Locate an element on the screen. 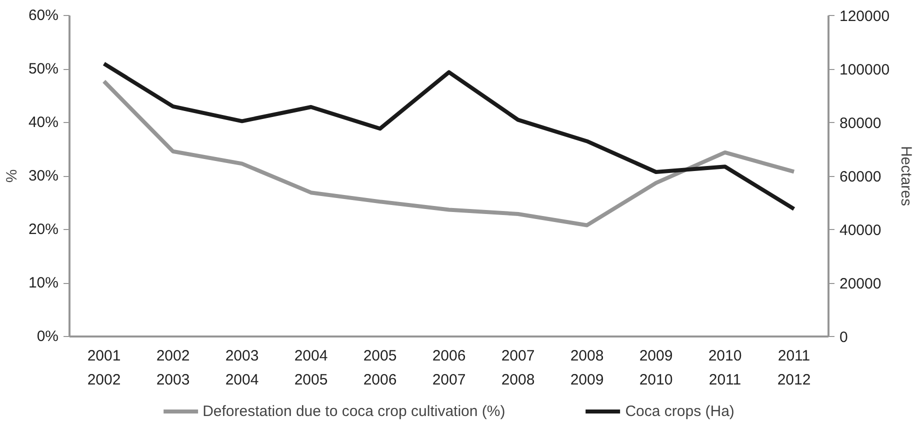 The height and width of the screenshot is (431, 917). x-tick-label: 2001 2002 is located at coordinates (104, 368).